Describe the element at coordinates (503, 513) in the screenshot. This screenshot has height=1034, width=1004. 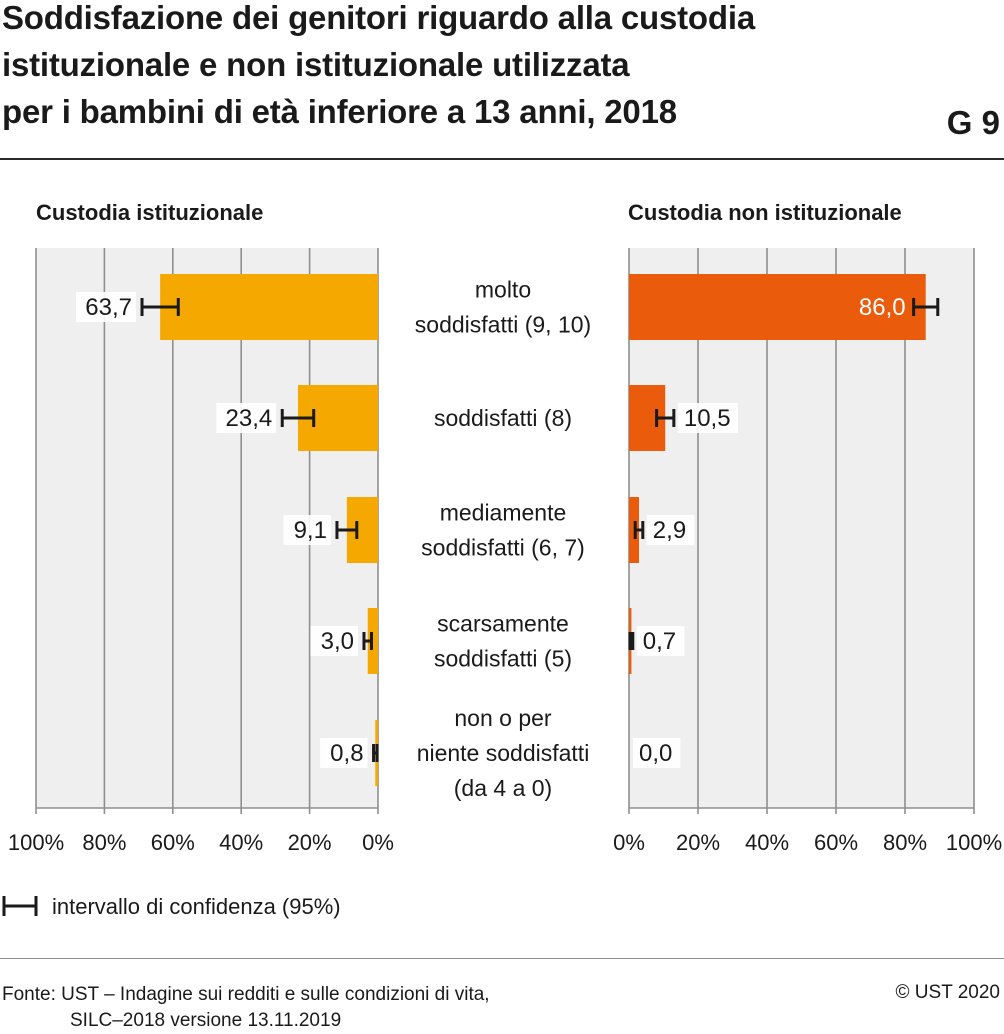
I see `category-label: mediamente` at that location.